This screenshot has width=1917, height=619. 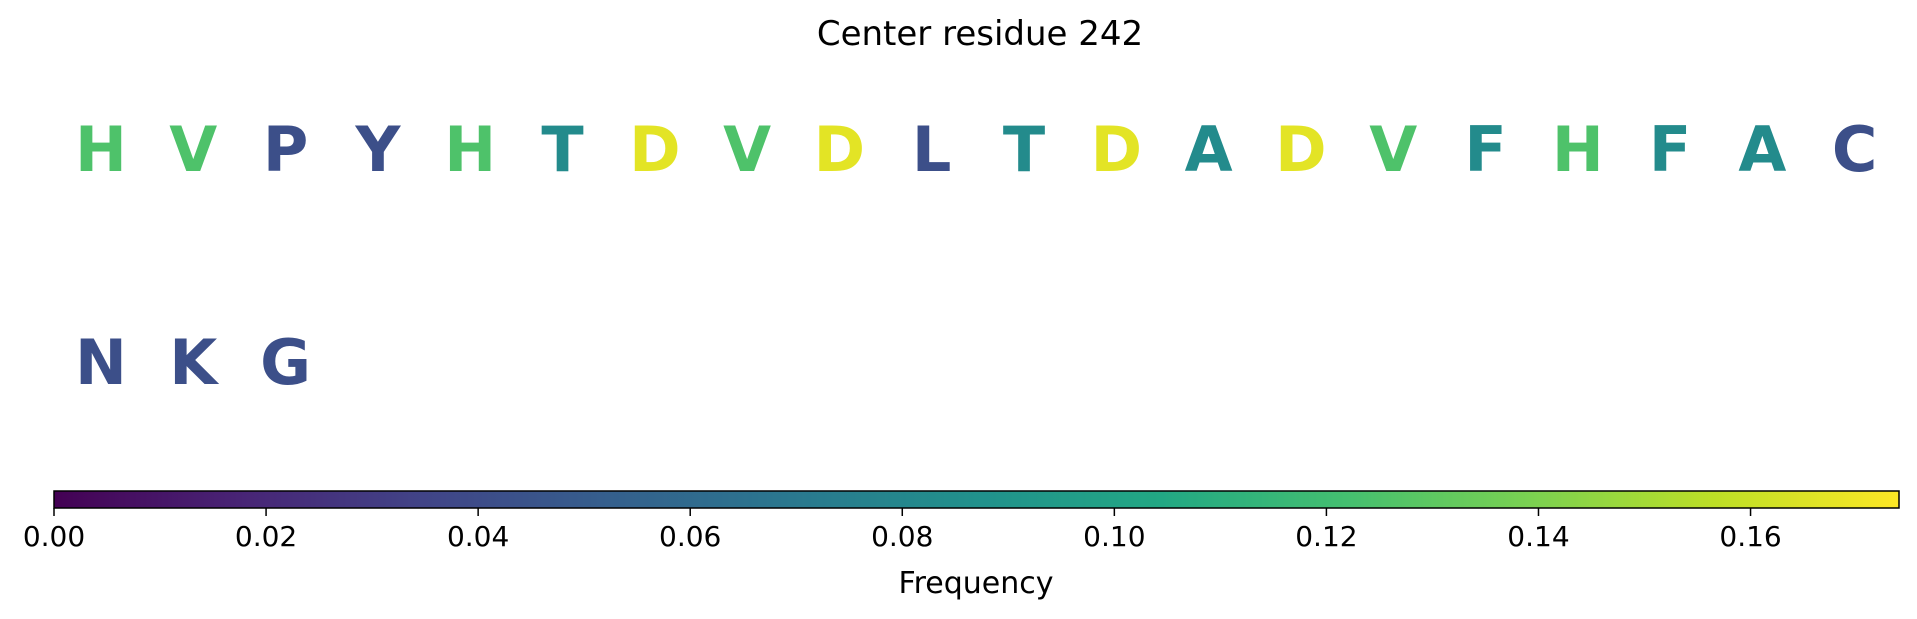 I want to click on colorbar-ticks: 0.00 0.02 0.04 0.06 0.08 0.10 0.12 0.14 0.16, so click(x=902, y=530).